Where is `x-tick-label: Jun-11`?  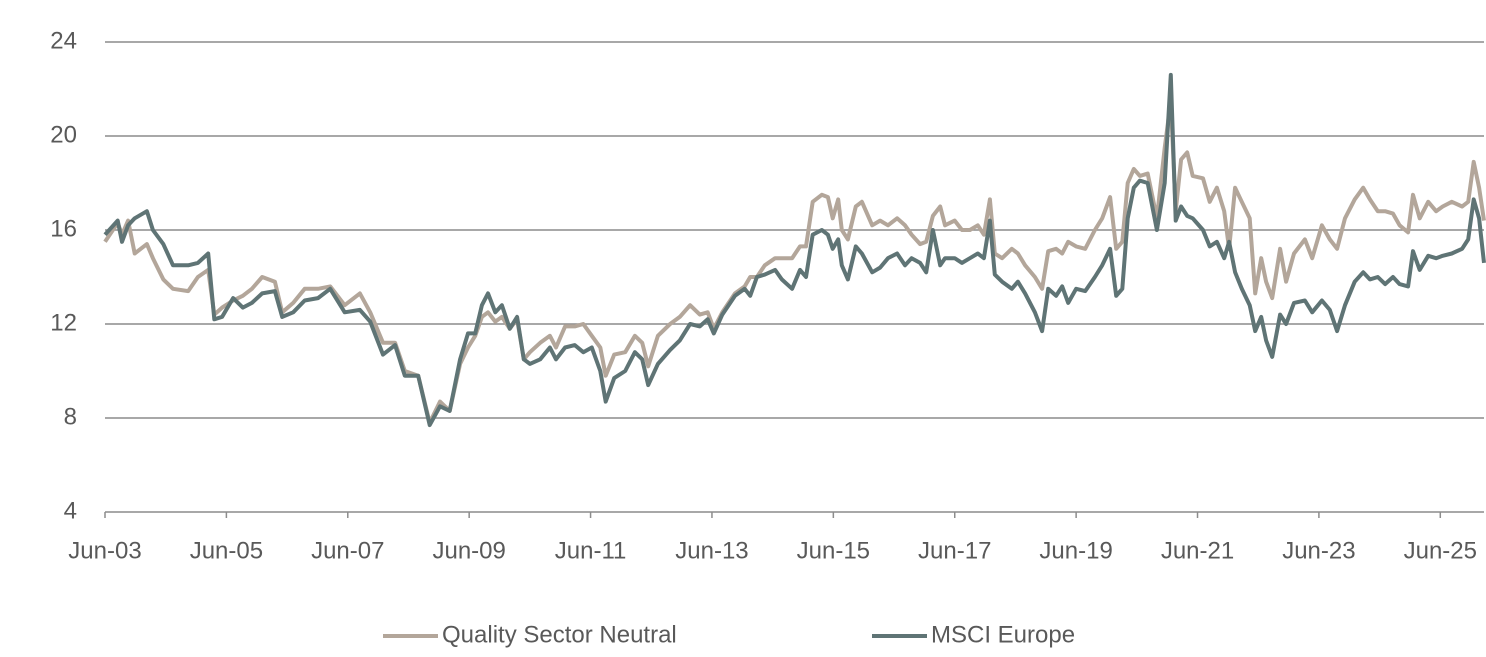 x-tick-label: Jun-11 is located at coordinates (591, 550).